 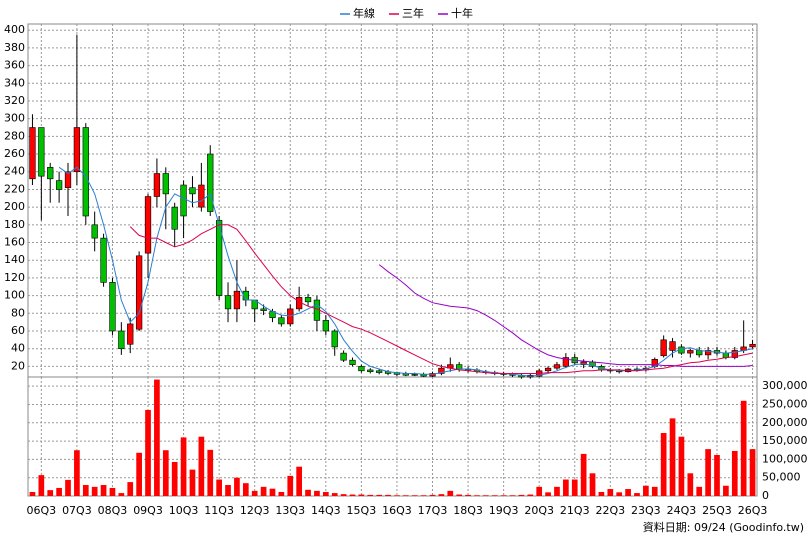 I want to click on y-tick-label: 240, so click(x=14, y=171).